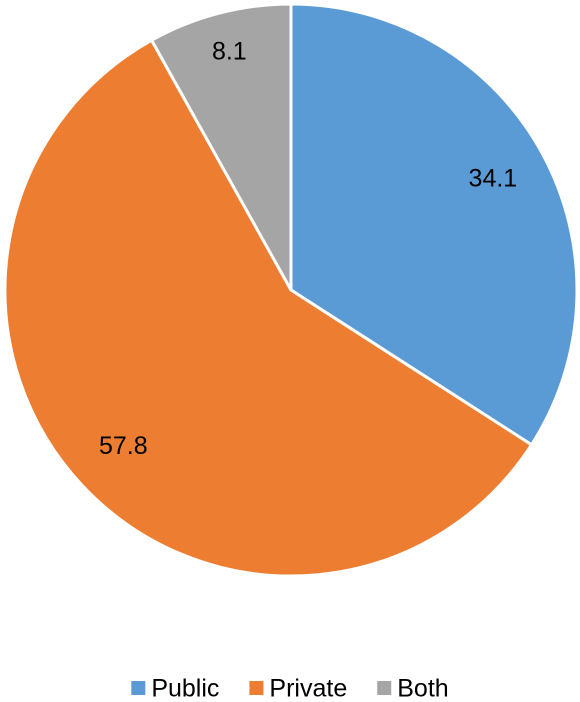  Describe the element at coordinates (308, 688) in the screenshot. I see `legend-label: Private` at that location.